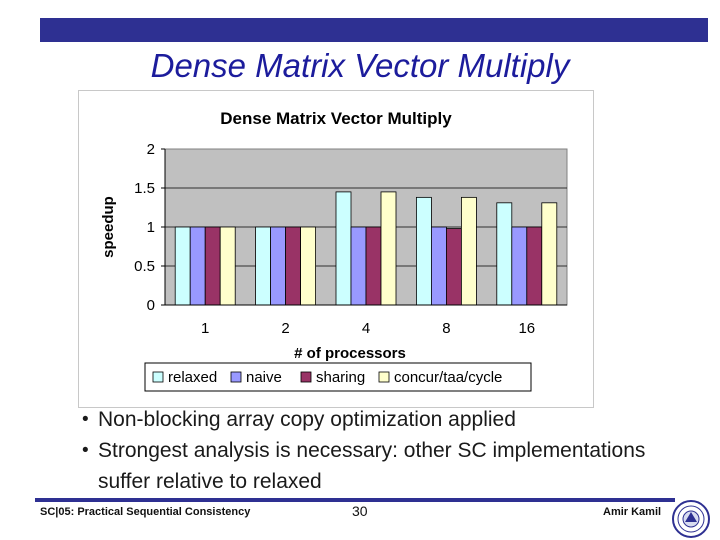 This screenshot has height=540, width=720. What do you see at coordinates (632, 512) in the screenshot?
I see `footer-author: Amir Kamil` at bounding box center [632, 512].